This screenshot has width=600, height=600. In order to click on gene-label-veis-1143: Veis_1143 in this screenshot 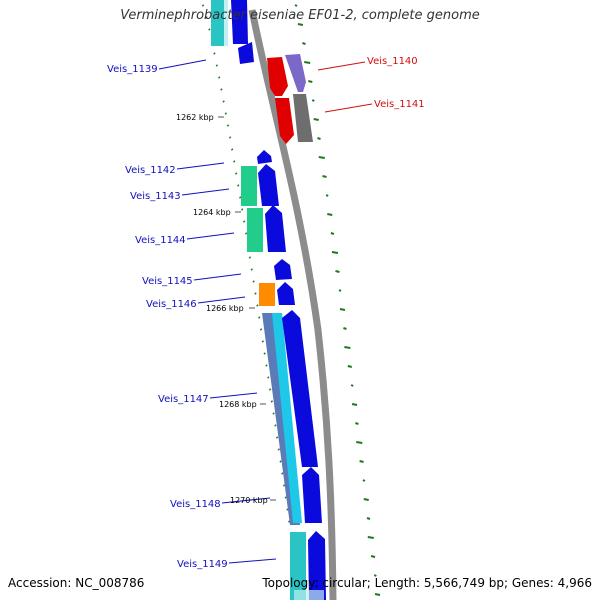, I will do `click(155, 196)`.